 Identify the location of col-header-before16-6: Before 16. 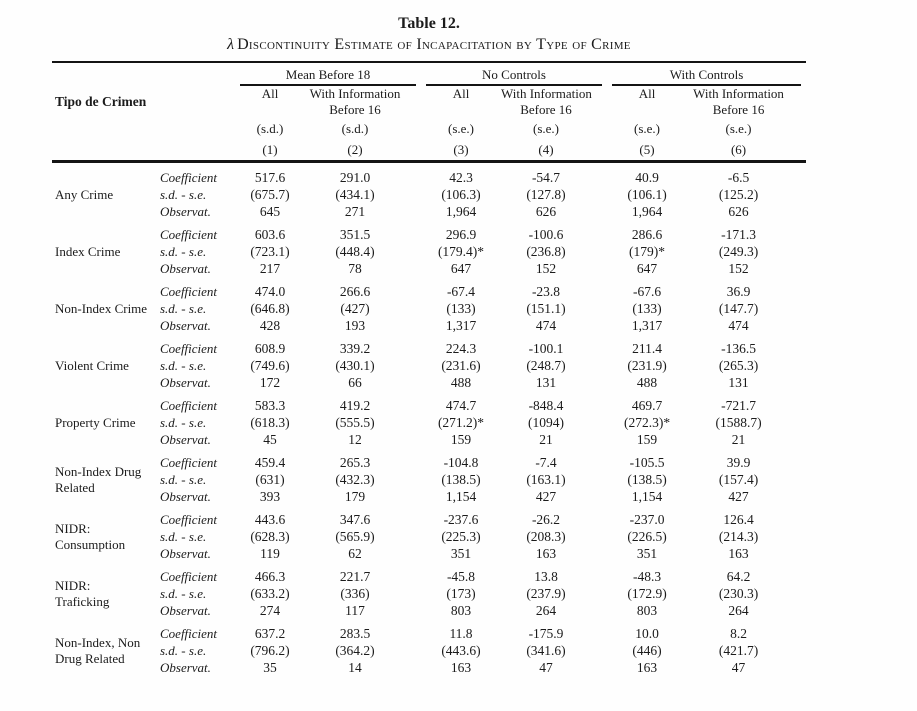
(738, 109).